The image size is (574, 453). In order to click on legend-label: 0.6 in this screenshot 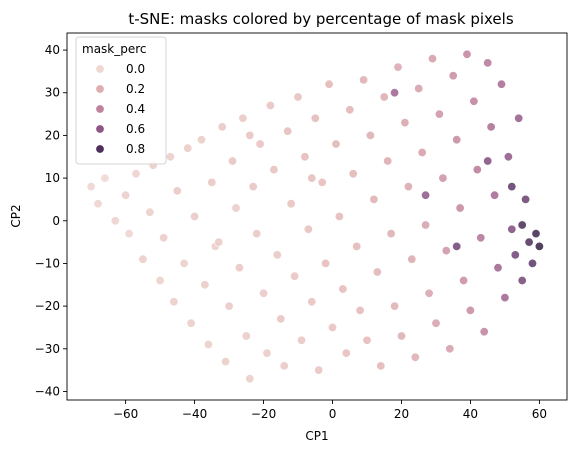, I will do `click(135, 129)`.